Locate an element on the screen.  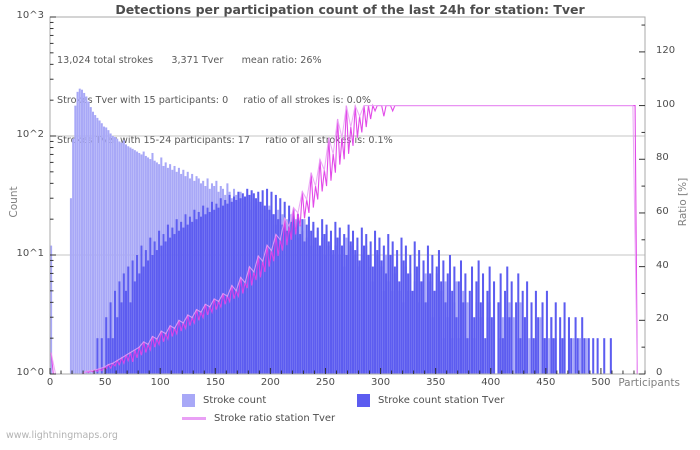
x-axis-tick-0: 0 is located at coordinates (50, 382).